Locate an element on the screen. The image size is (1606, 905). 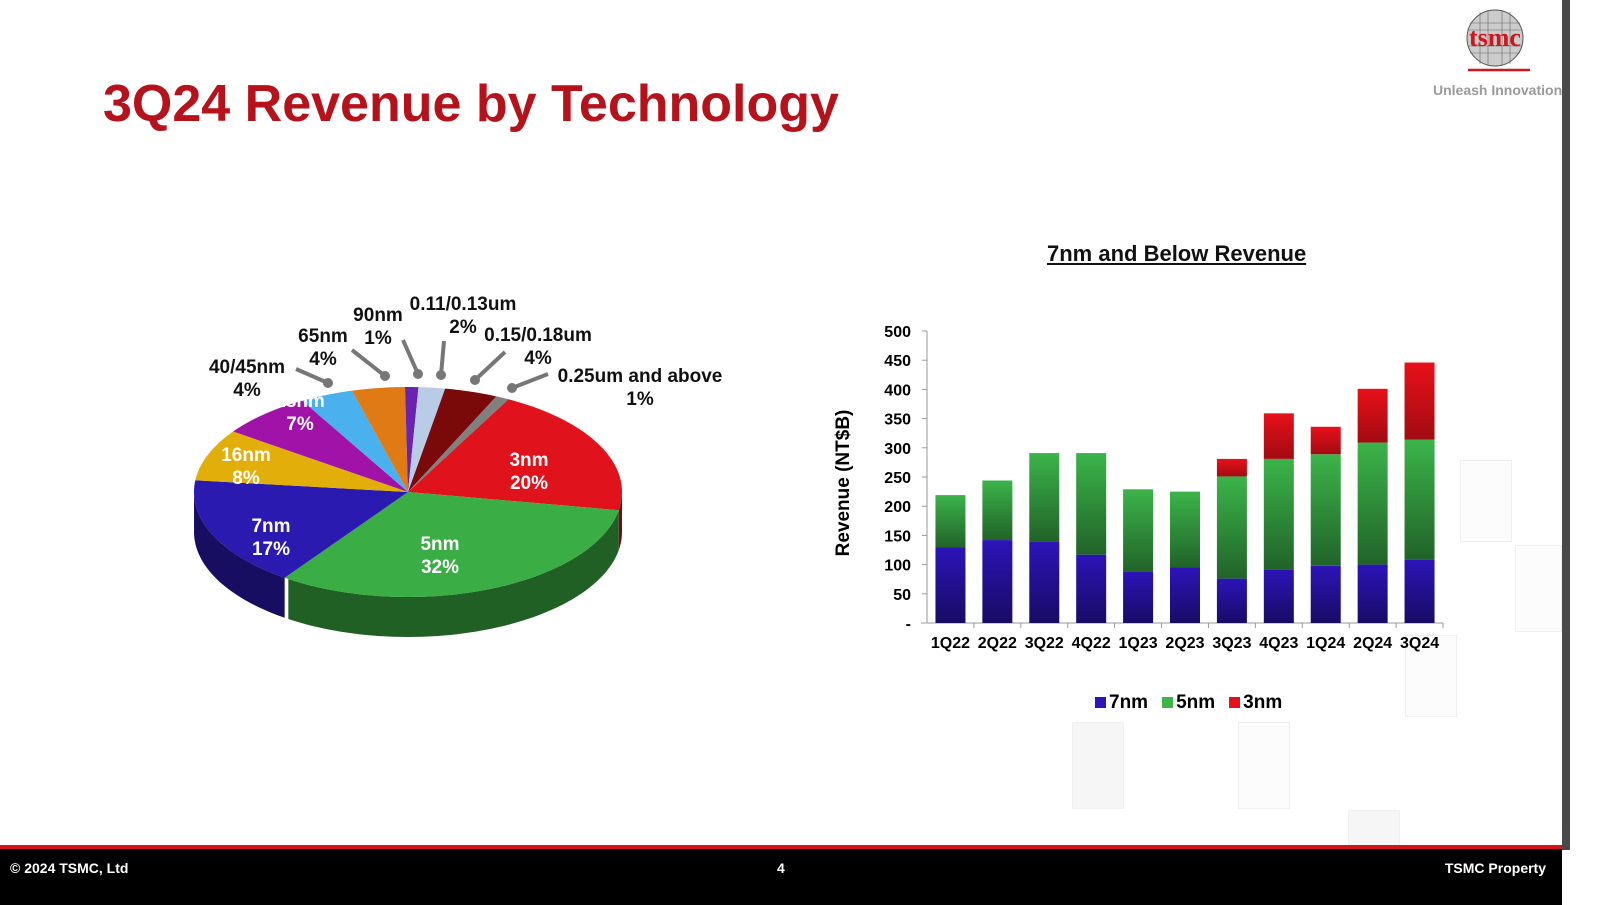
slide-edge is located at coordinates (1566, 425).